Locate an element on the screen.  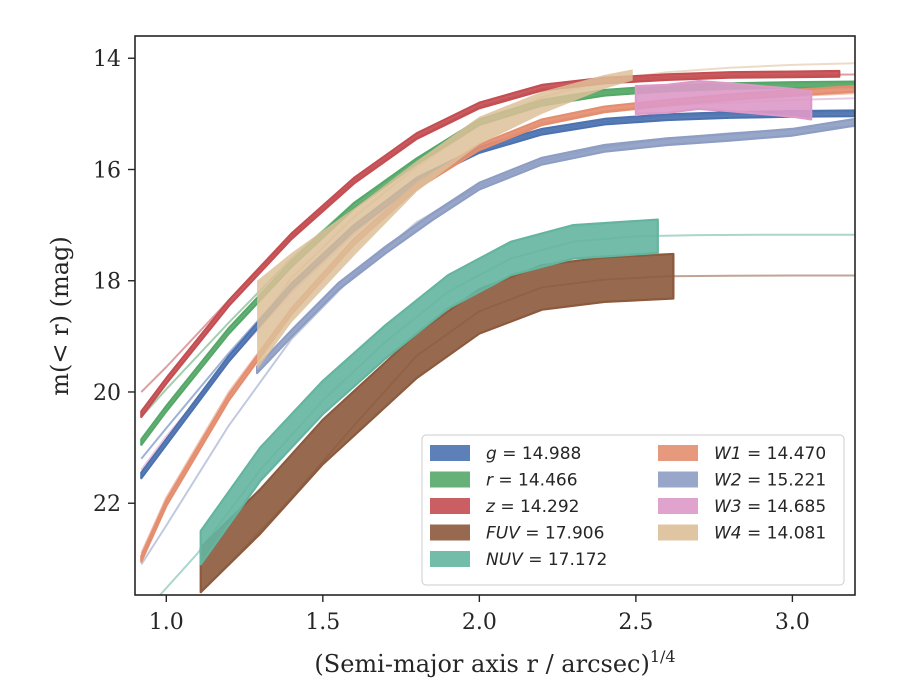
legend-swatch-nuv is located at coordinates (450, 559).